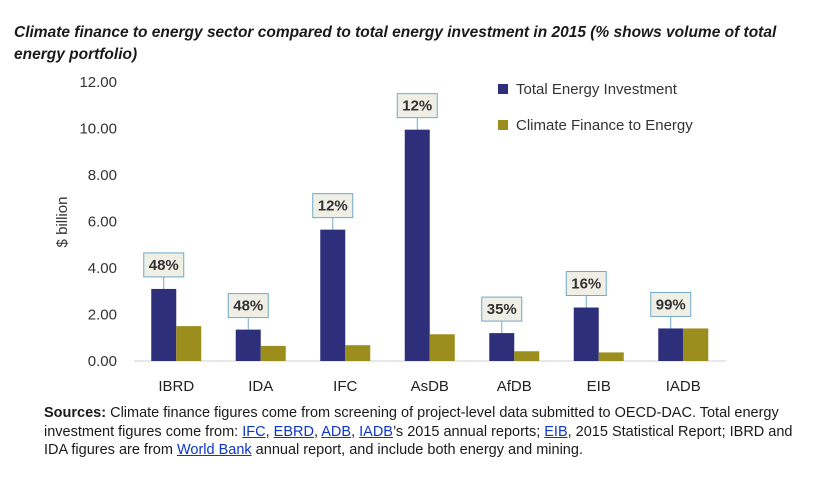  Describe the element at coordinates (376, 431) in the screenshot. I see `iadb-link: IADB` at that location.